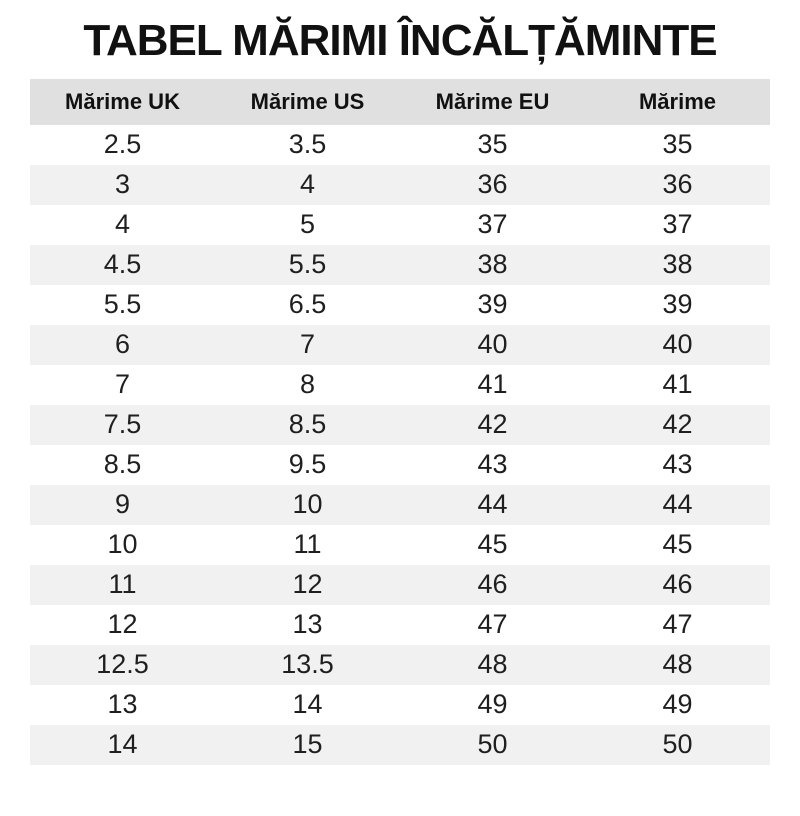 This screenshot has height=816, width=800. What do you see at coordinates (677, 224) in the screenshot?
I see `cell-size: 37` at bounding box center [677, 224].